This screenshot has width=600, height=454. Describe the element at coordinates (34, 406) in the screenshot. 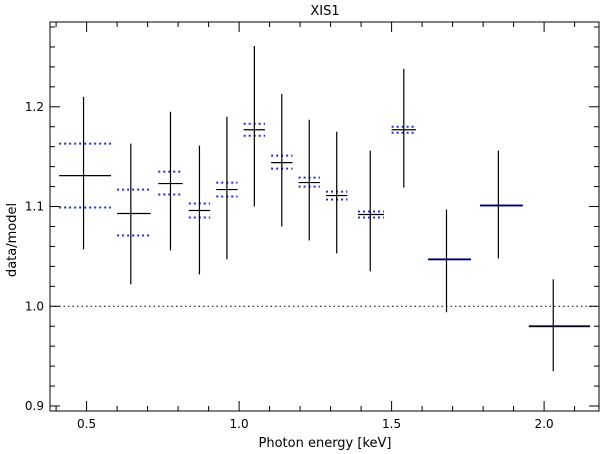

I see `y-tick-label: 0.9` at that location.